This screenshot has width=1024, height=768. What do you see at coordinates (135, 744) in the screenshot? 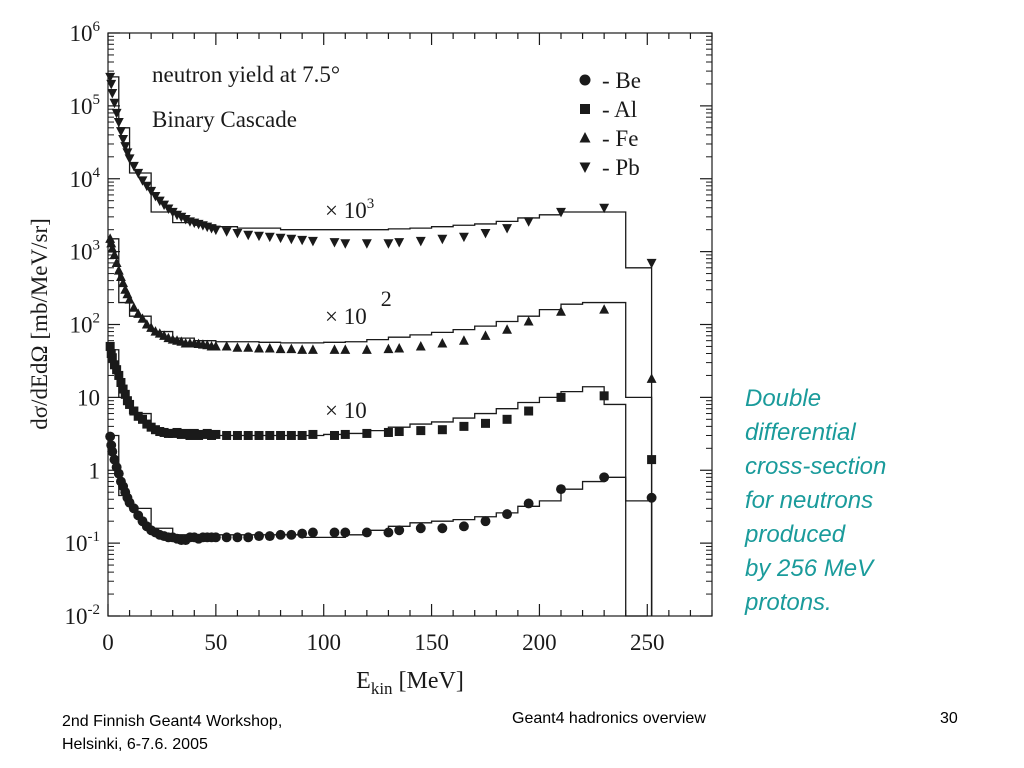
I see `footer-event-line2: Helsinki, 6-7.6. 2005` at bounding box center [135, 744].